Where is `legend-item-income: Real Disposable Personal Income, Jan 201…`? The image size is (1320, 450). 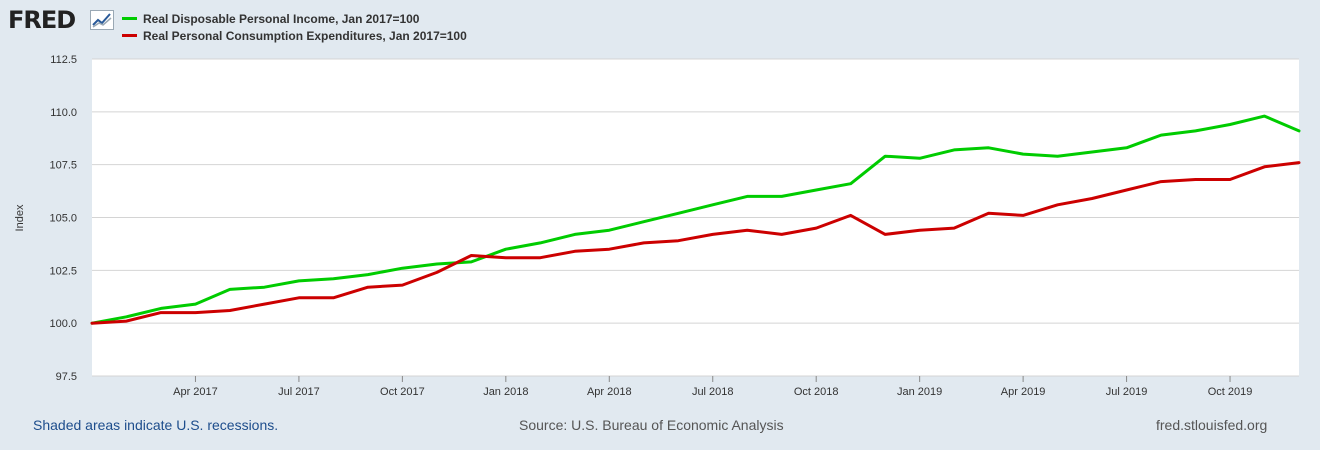 legend-item-income: Real Disposable Personal Income, Jan 201… is located at coordinates (294, 19).